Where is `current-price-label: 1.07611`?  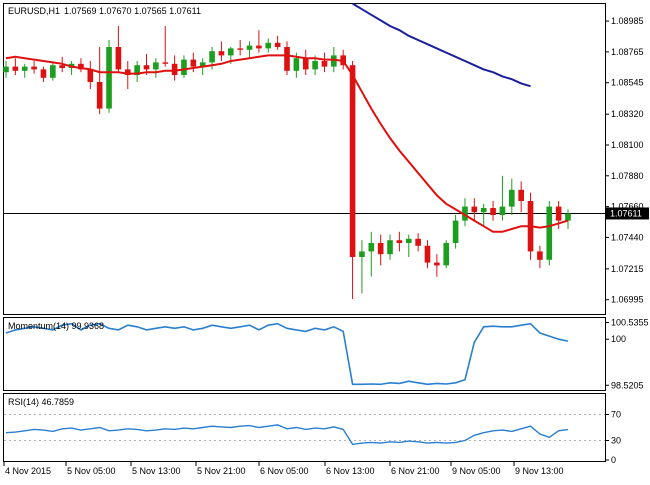 current-price-label: 1.07611 is located at coordinates (626, 213).